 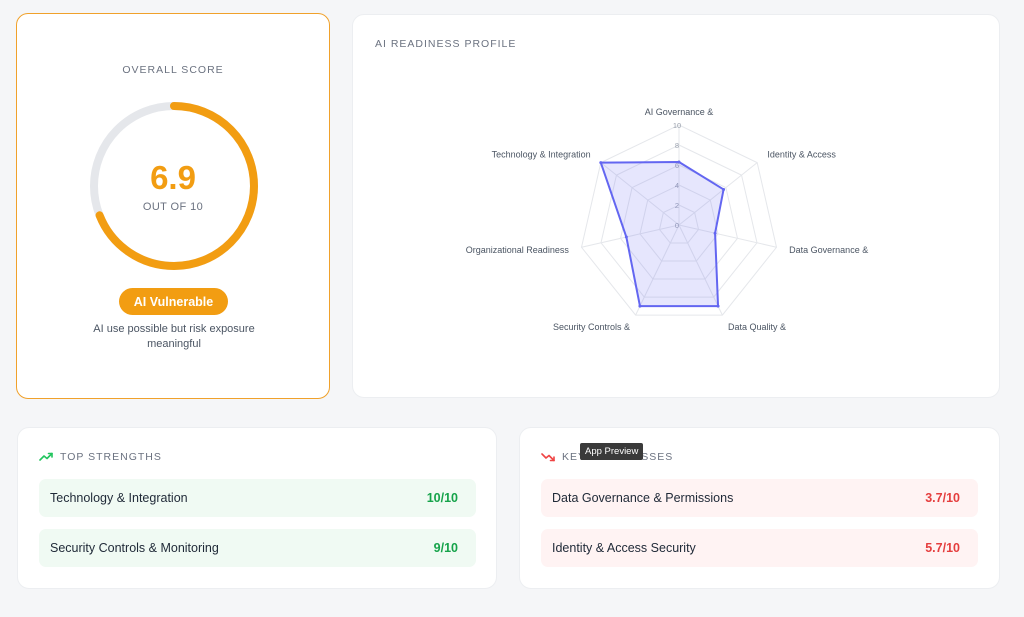 What do you see at coordinates (119, 498) in the screenshot?
I see `strength-label: Technology & Integration` at bounding box center [119, 498].